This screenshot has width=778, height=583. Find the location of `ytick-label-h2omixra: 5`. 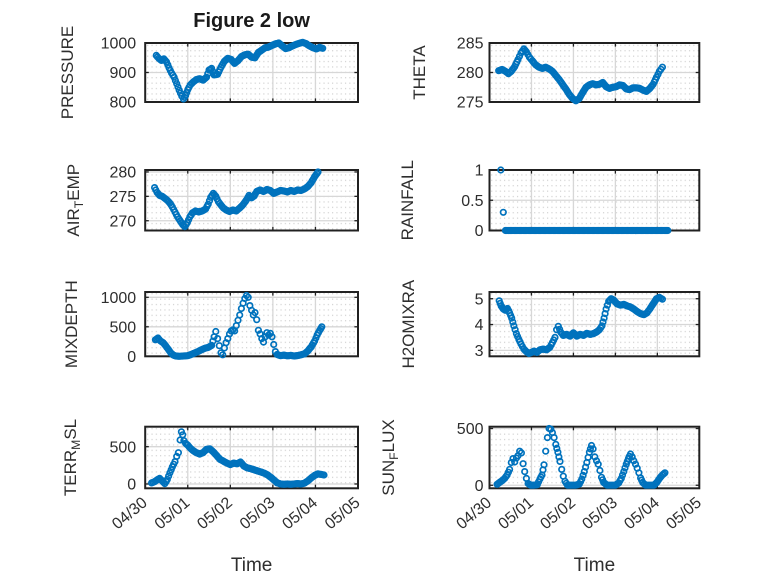

ytick-label-h2omixra: 5 is located at coordinates (479, 299).